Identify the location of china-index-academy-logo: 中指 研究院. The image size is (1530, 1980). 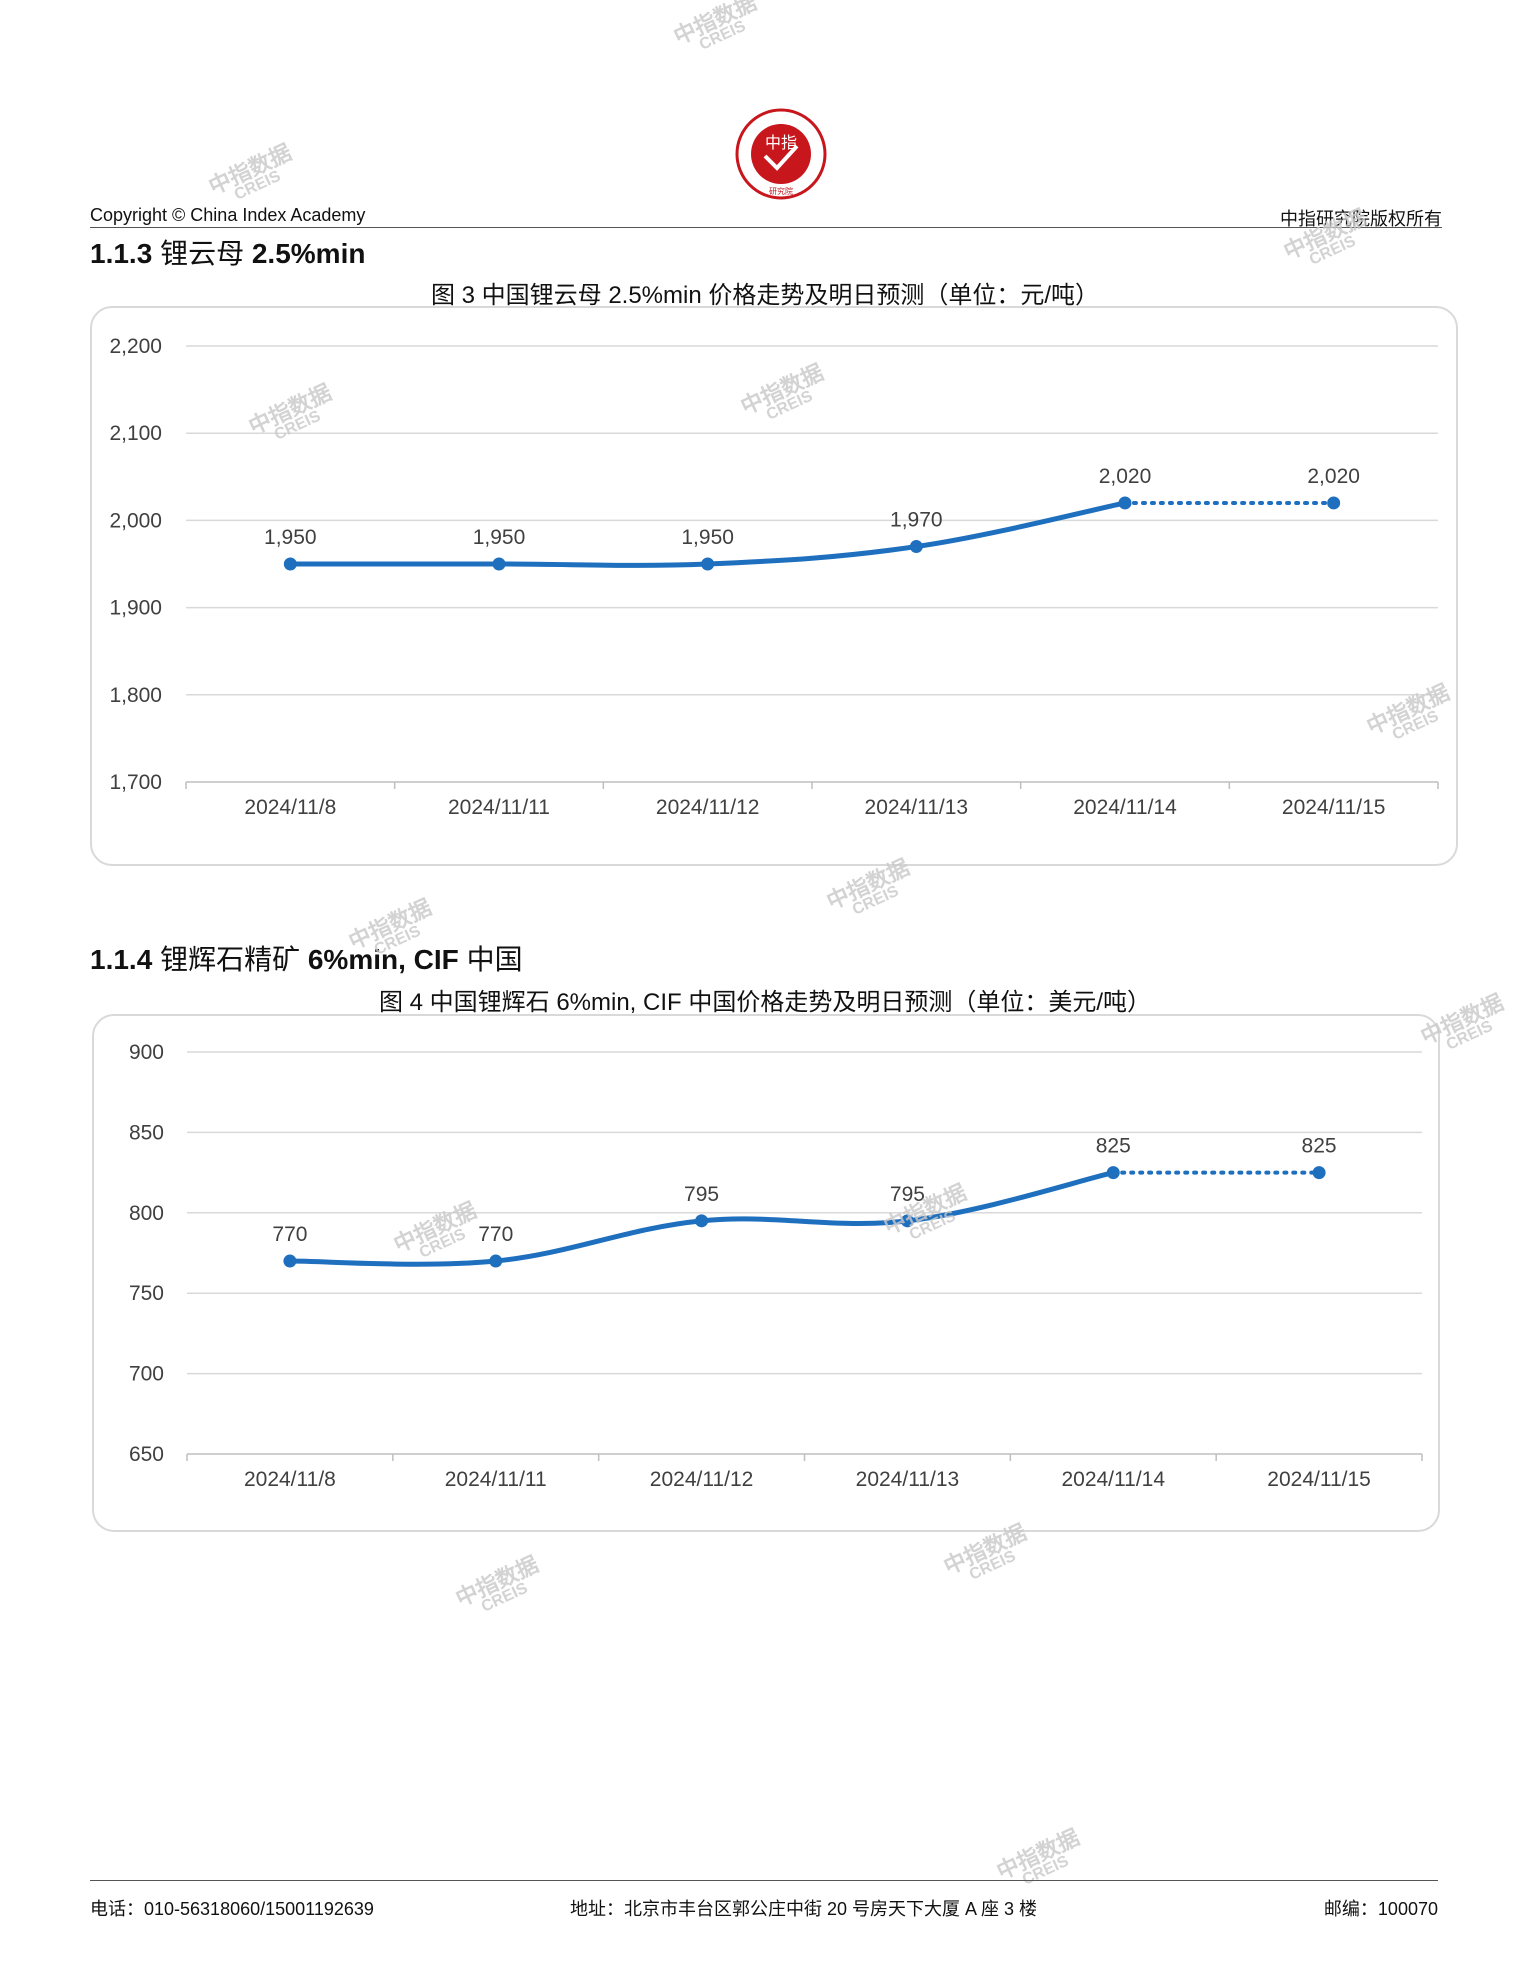
(781, 154).